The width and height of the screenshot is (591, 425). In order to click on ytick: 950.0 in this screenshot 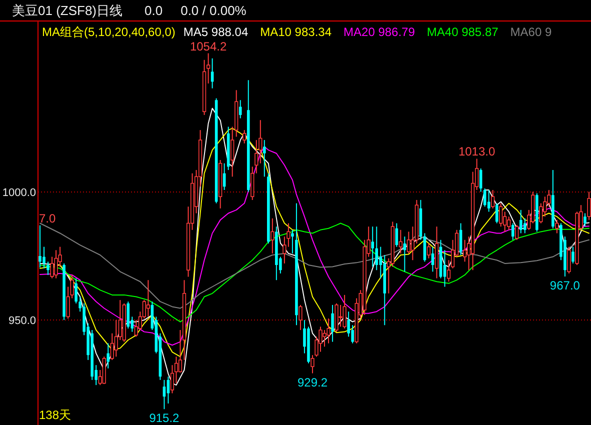, I will do `click(22, 321)`.